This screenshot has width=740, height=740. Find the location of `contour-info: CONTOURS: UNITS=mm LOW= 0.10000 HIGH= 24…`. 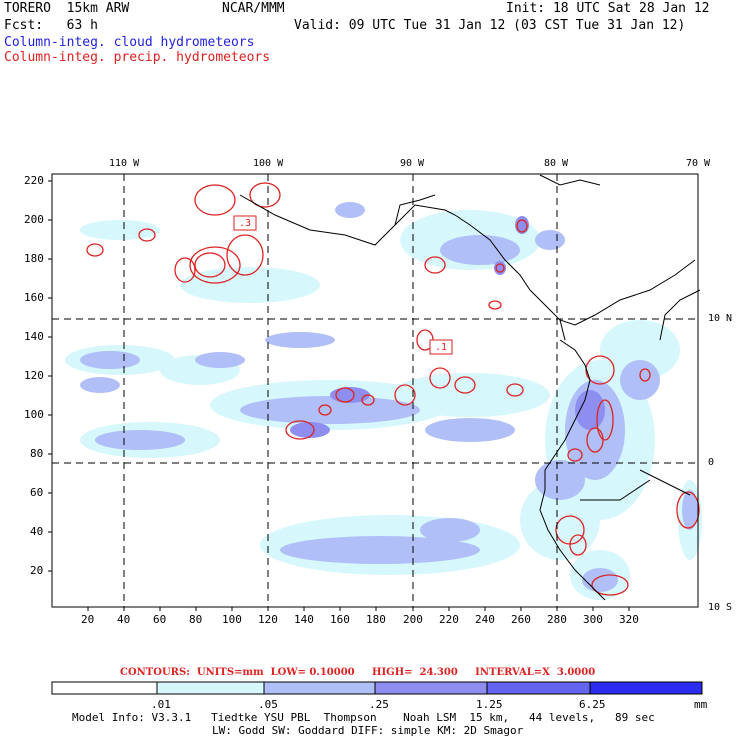

contour-info: CONTOURS: UNITS=mm LOW= 0.10000 HIGH= 24… is located at coordinates (358, 672).